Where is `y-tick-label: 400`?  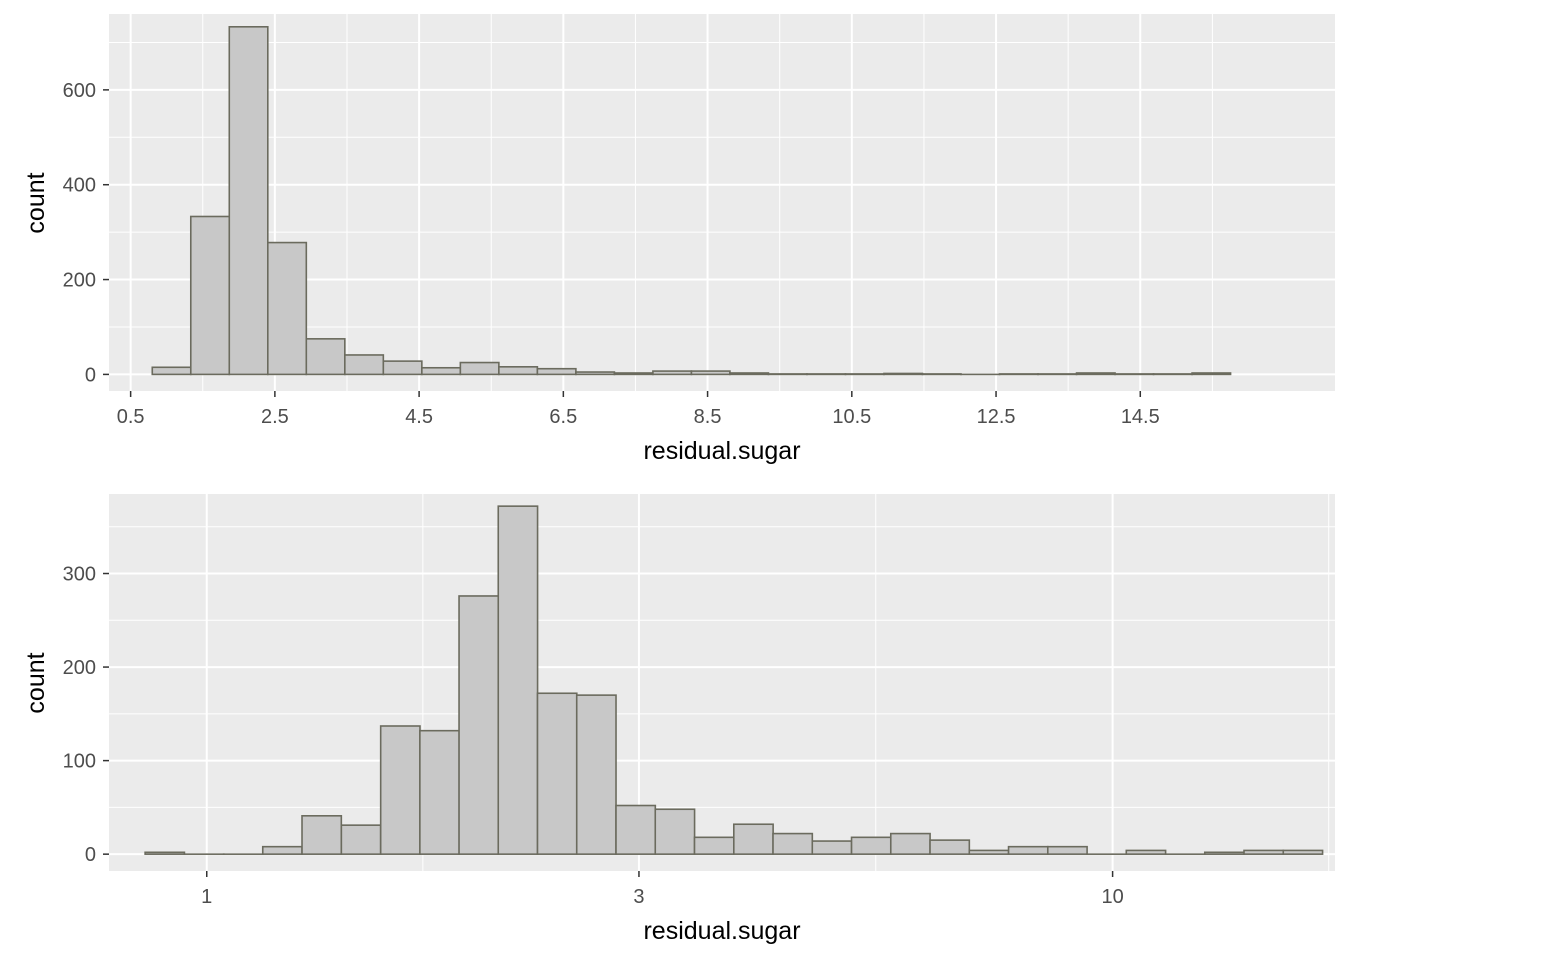
y-tick-label: 400 is located at coordinates (79, 186).